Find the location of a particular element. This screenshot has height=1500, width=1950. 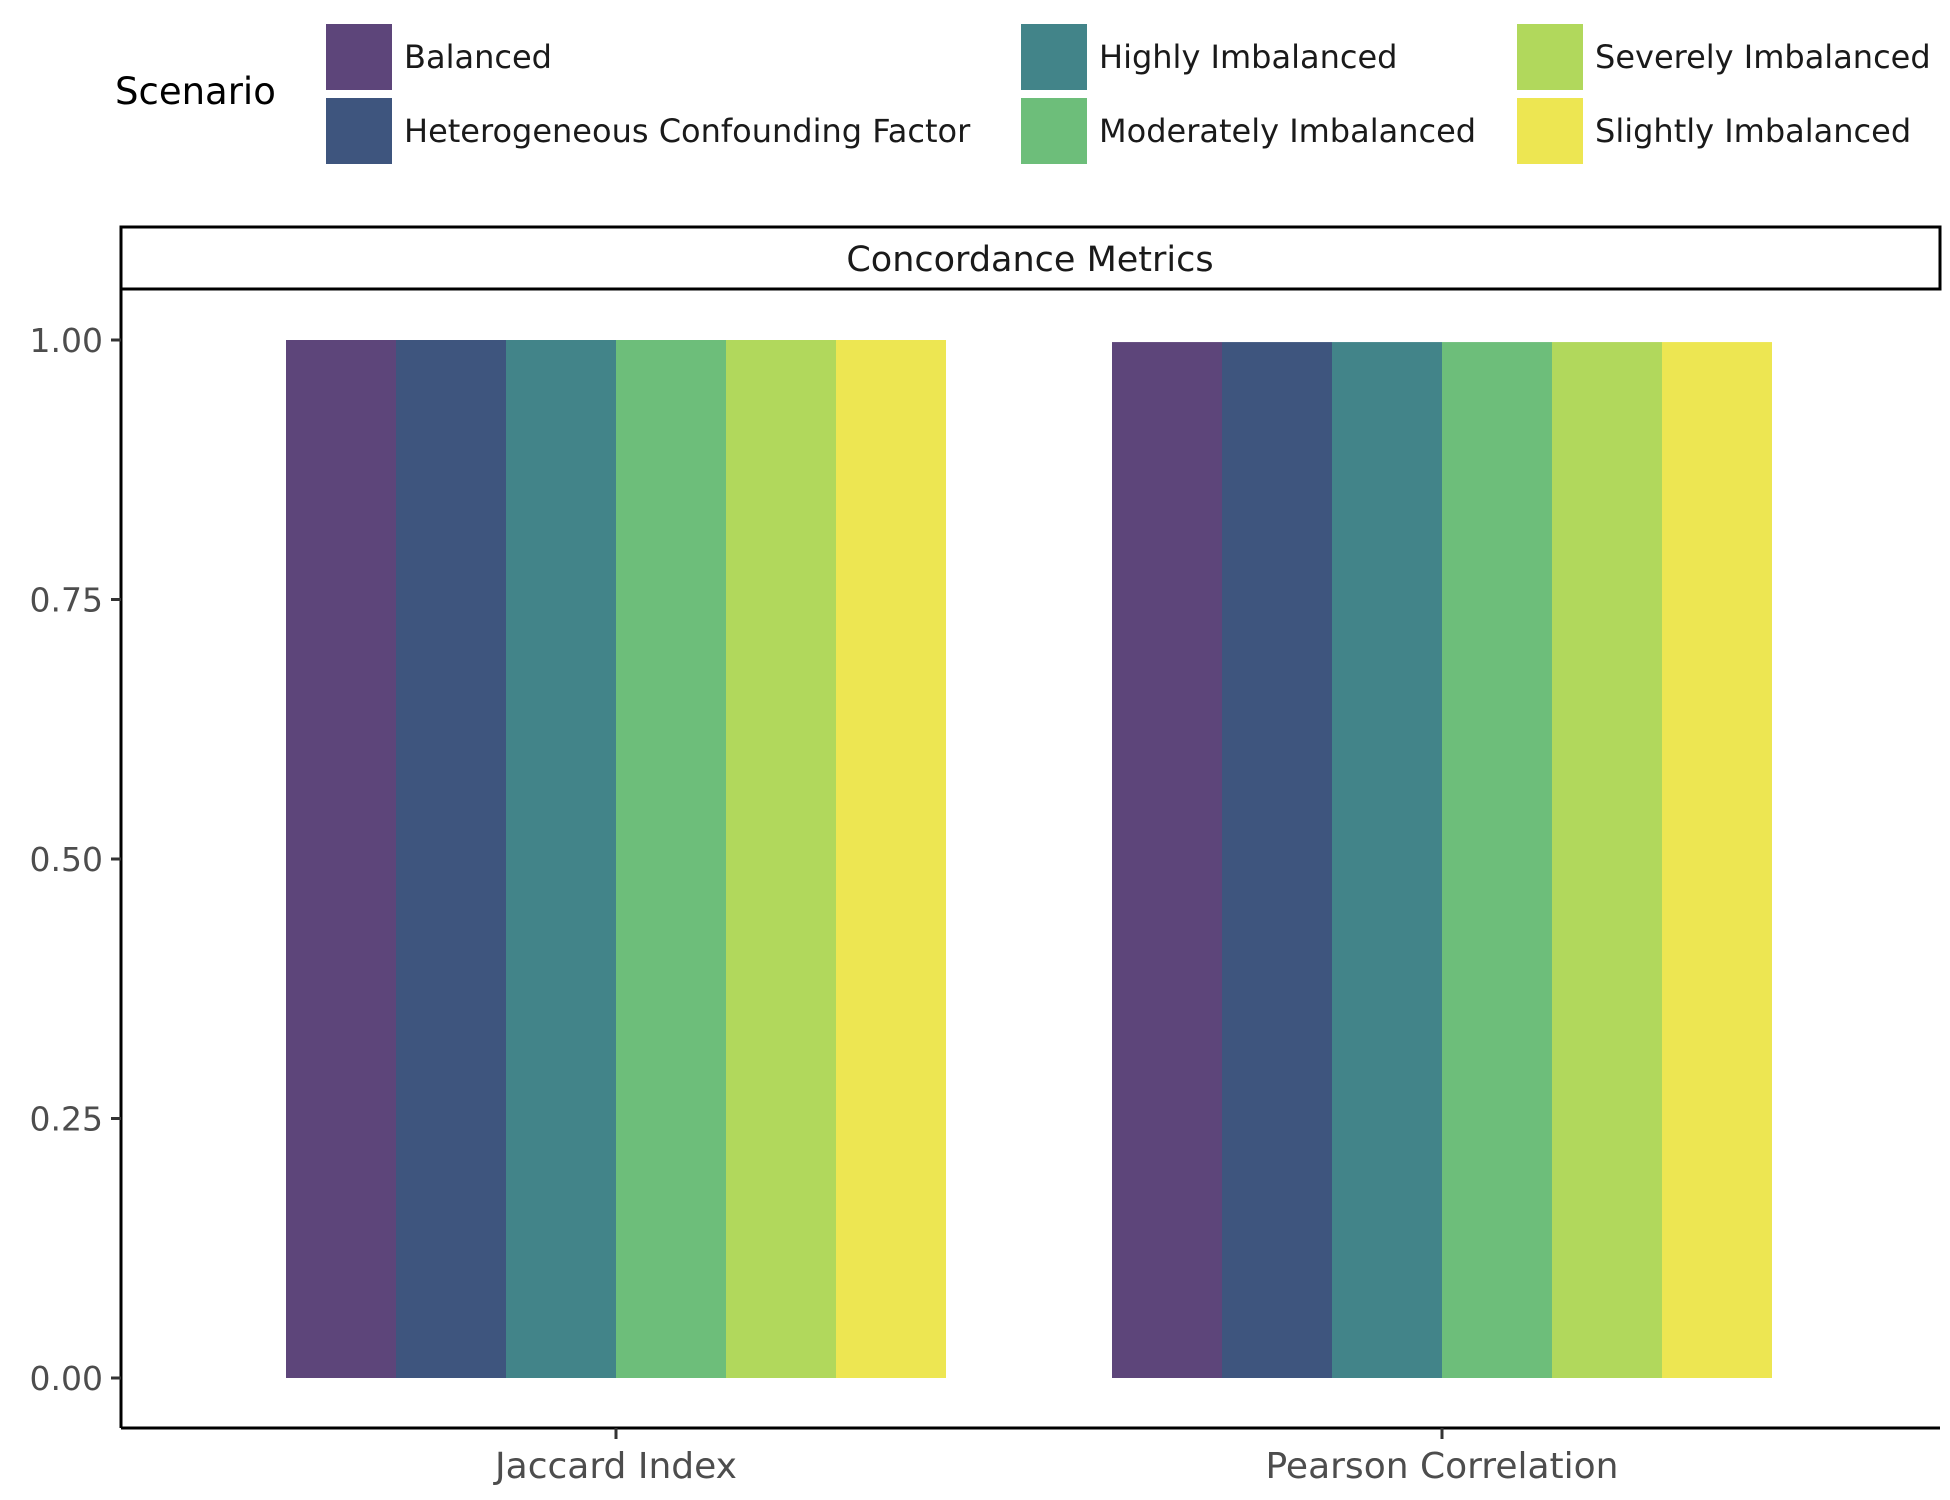

bar-pearson-correlation-severely-imbalanced is located at coordinates (1607, 860).